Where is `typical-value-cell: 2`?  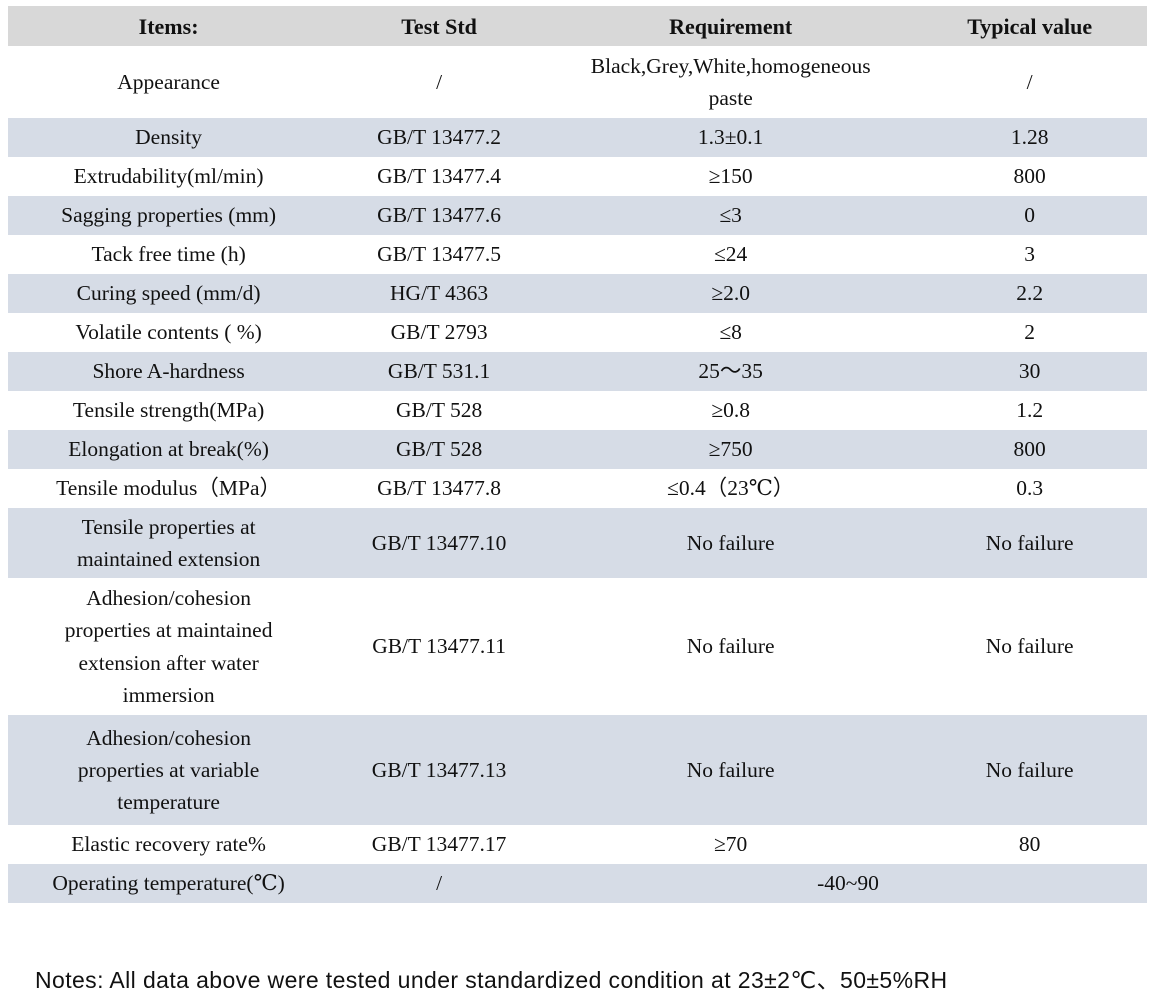
typical-value-cell: 2 is located at coordinates (1030, 332).